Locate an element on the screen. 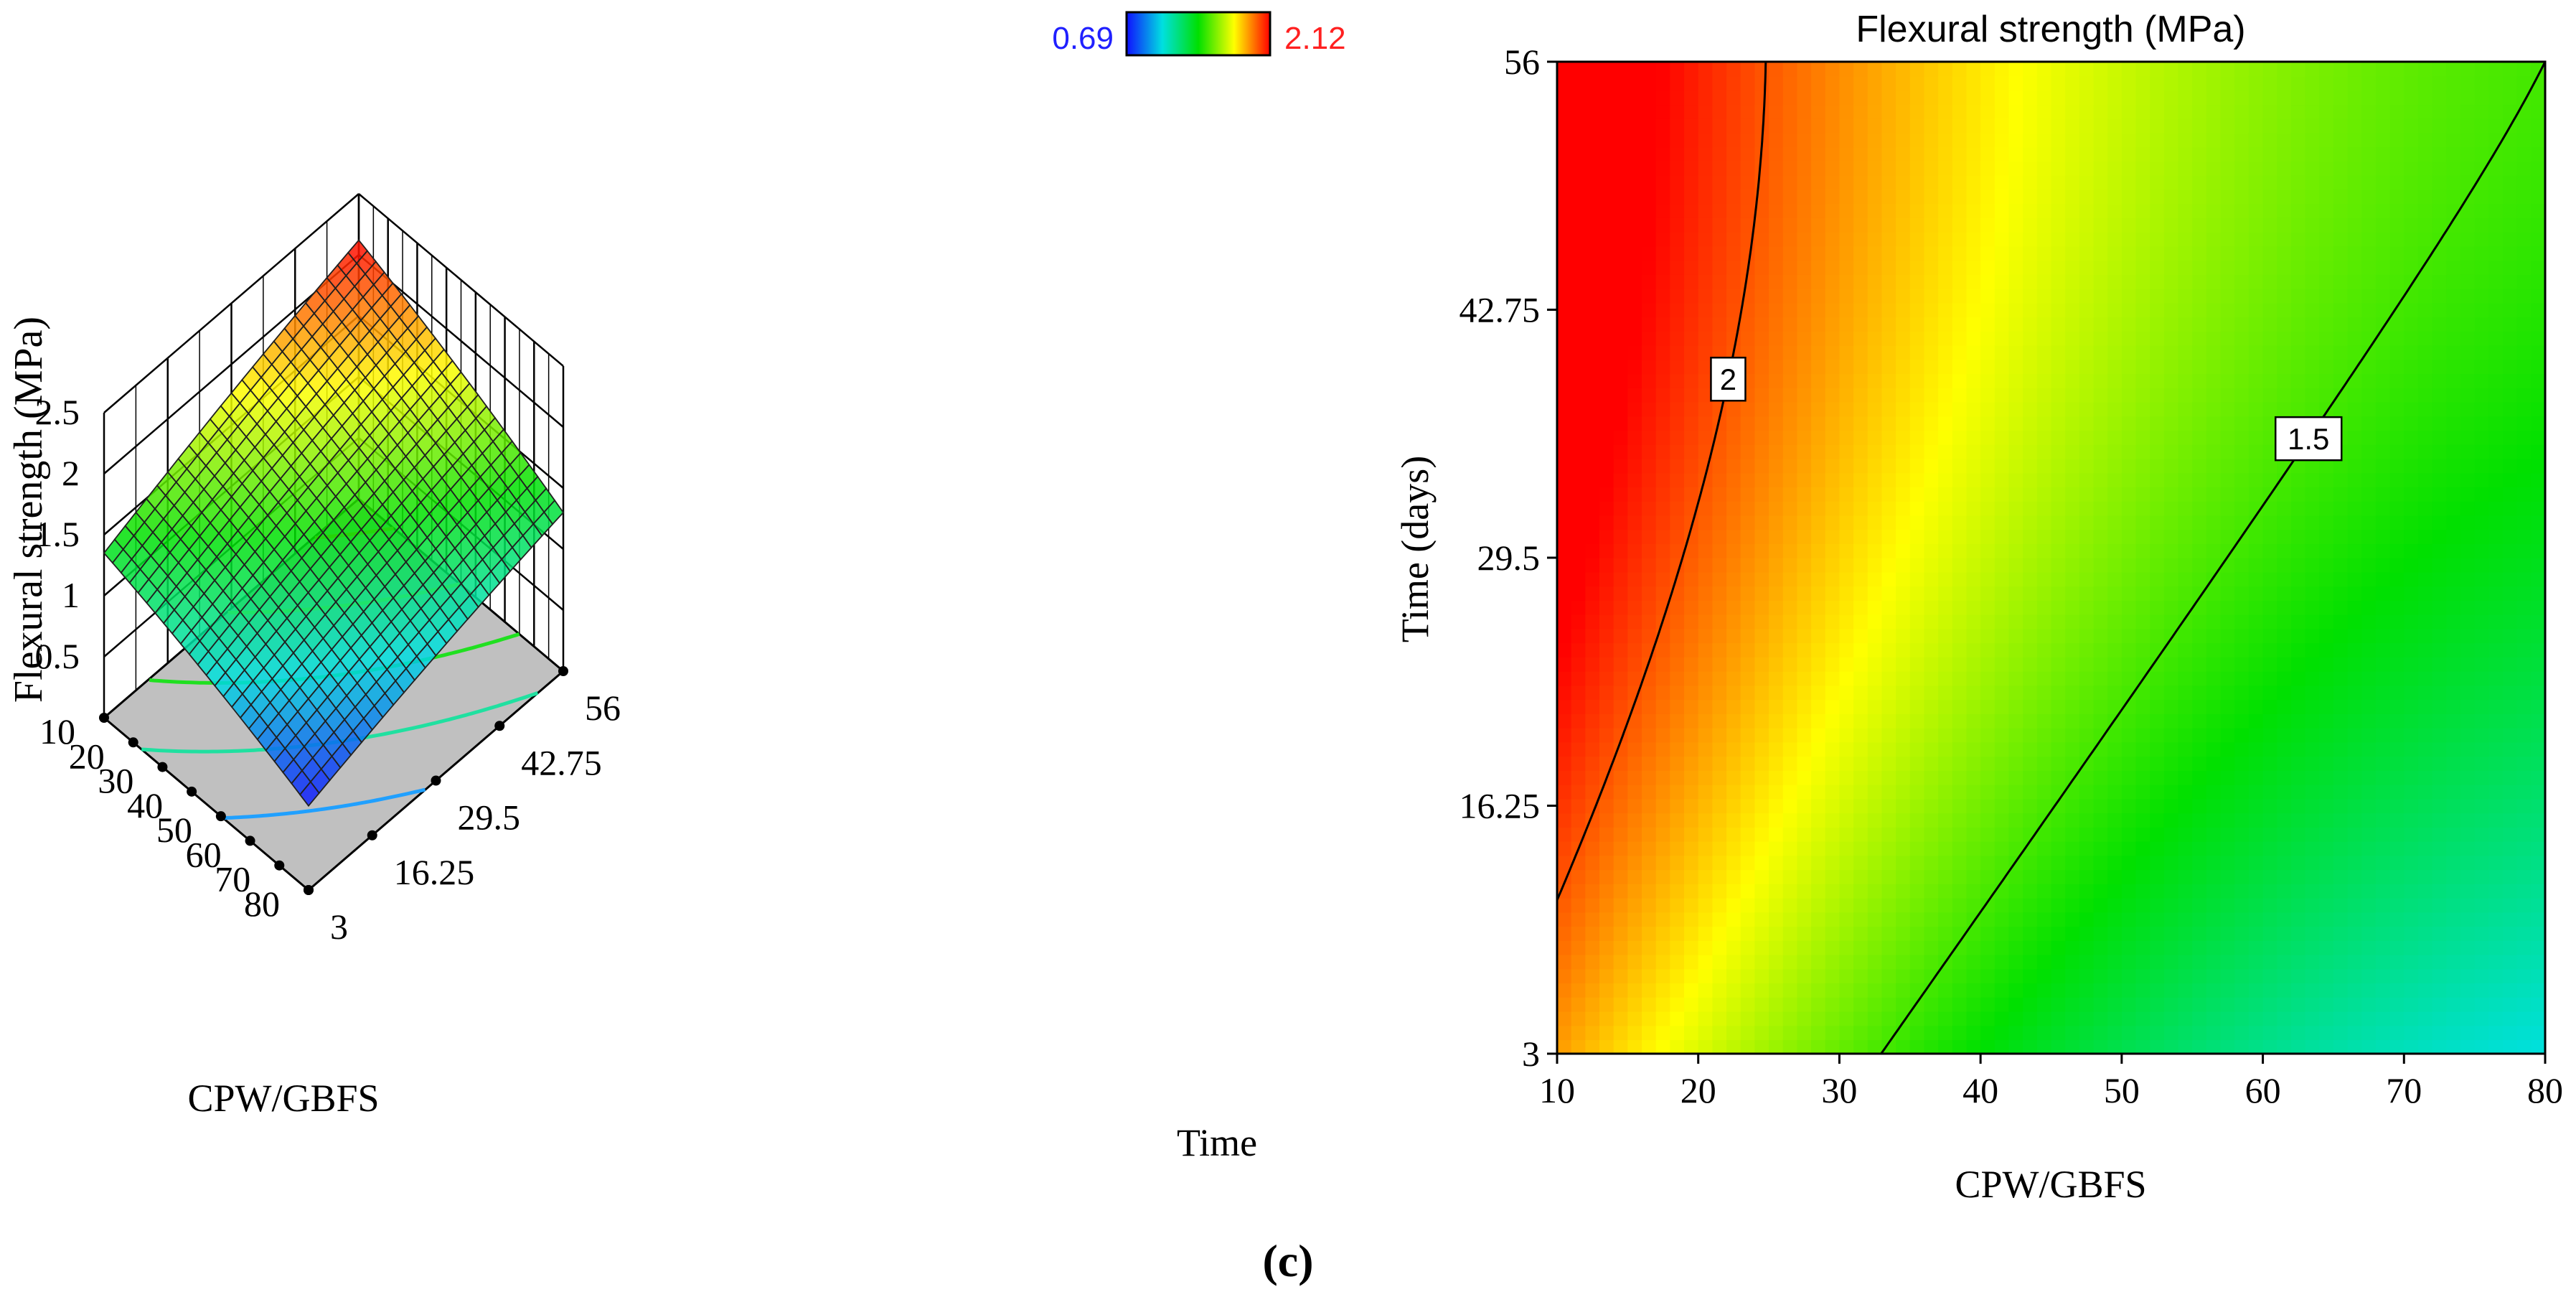 This screenshot has width=2576, height=1292. x-tick-label: 60 is located at coordinates (204, 854).